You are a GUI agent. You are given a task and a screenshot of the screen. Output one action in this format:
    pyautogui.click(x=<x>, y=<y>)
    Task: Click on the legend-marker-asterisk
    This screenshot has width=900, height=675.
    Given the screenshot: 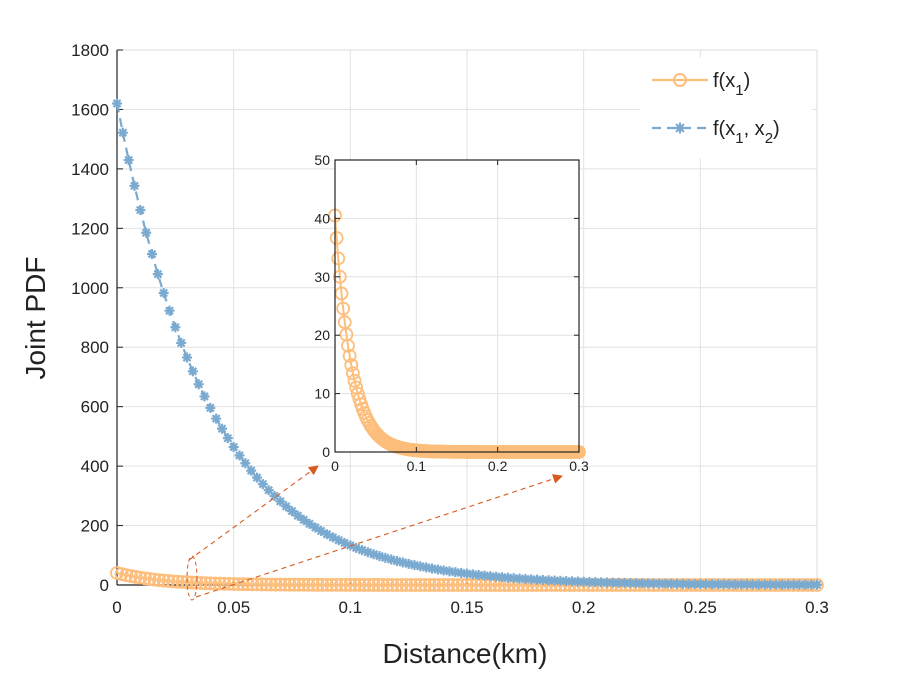 What is the action you would take?
    pyautogui.click(x=680, y=128)
    